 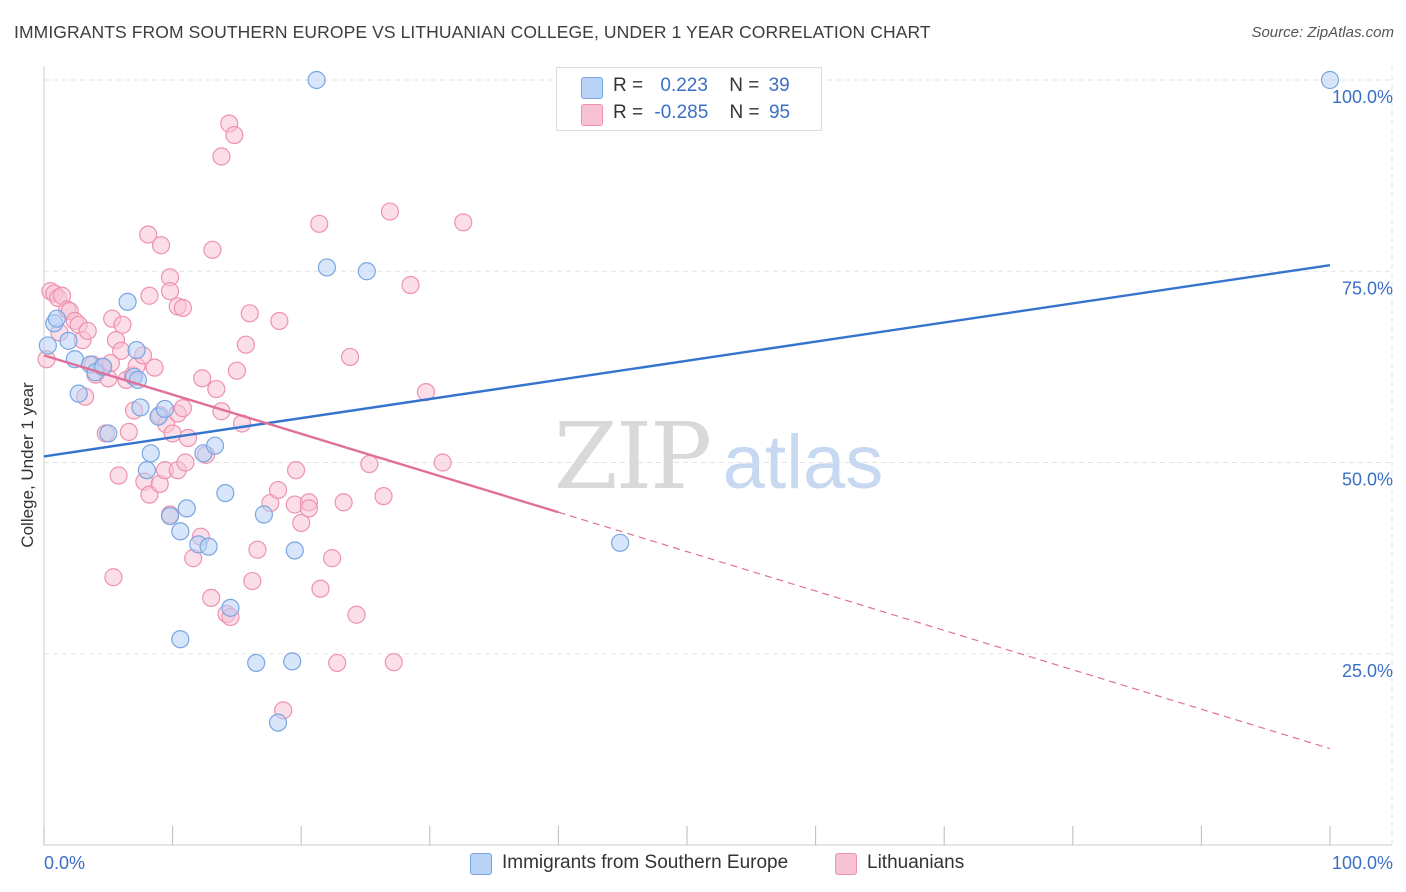 What do you see at coordinates (1362, 97) in the screenshot?
I see `y-tick-label: 100.0%` at bounding box center [1362, 97].